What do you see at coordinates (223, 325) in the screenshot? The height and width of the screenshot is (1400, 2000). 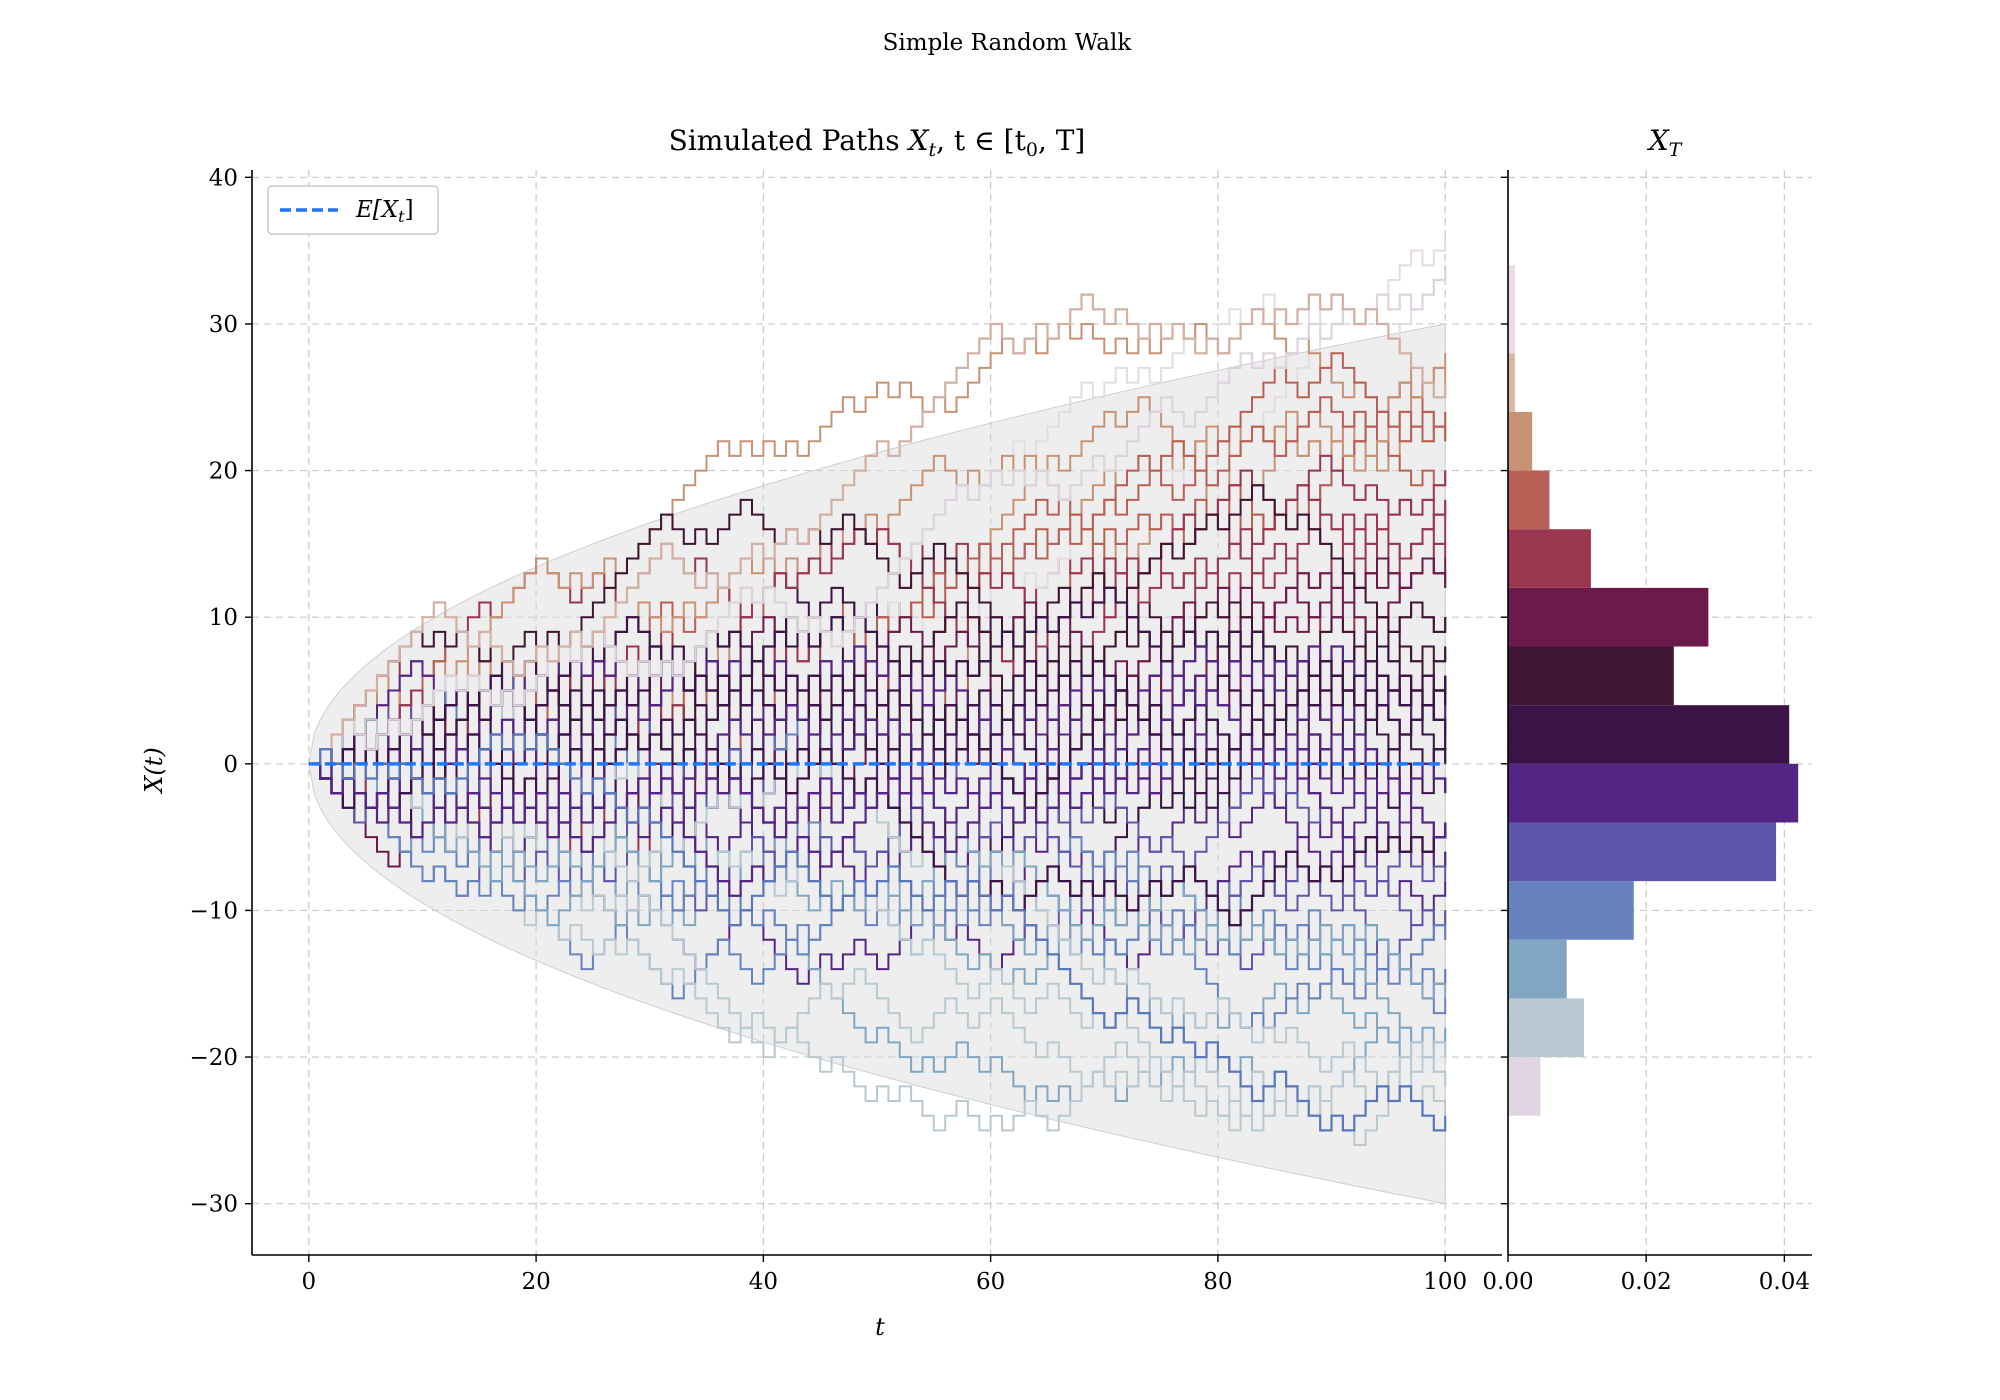 I see `y-tick-label: 30` at bounding box center [223, 325].